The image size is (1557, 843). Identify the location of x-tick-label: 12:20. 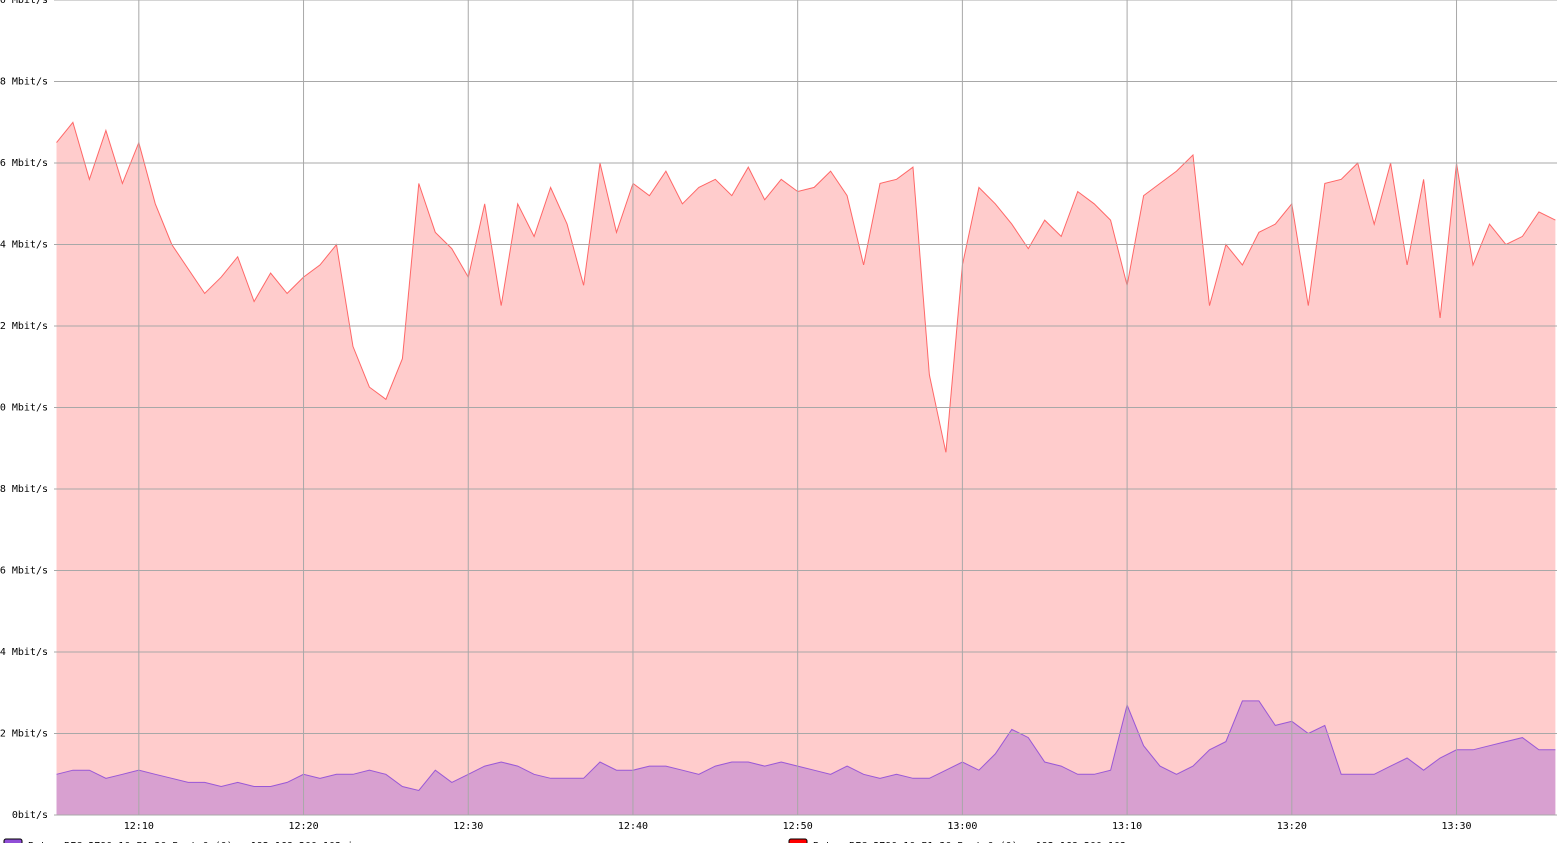
(303, 826).